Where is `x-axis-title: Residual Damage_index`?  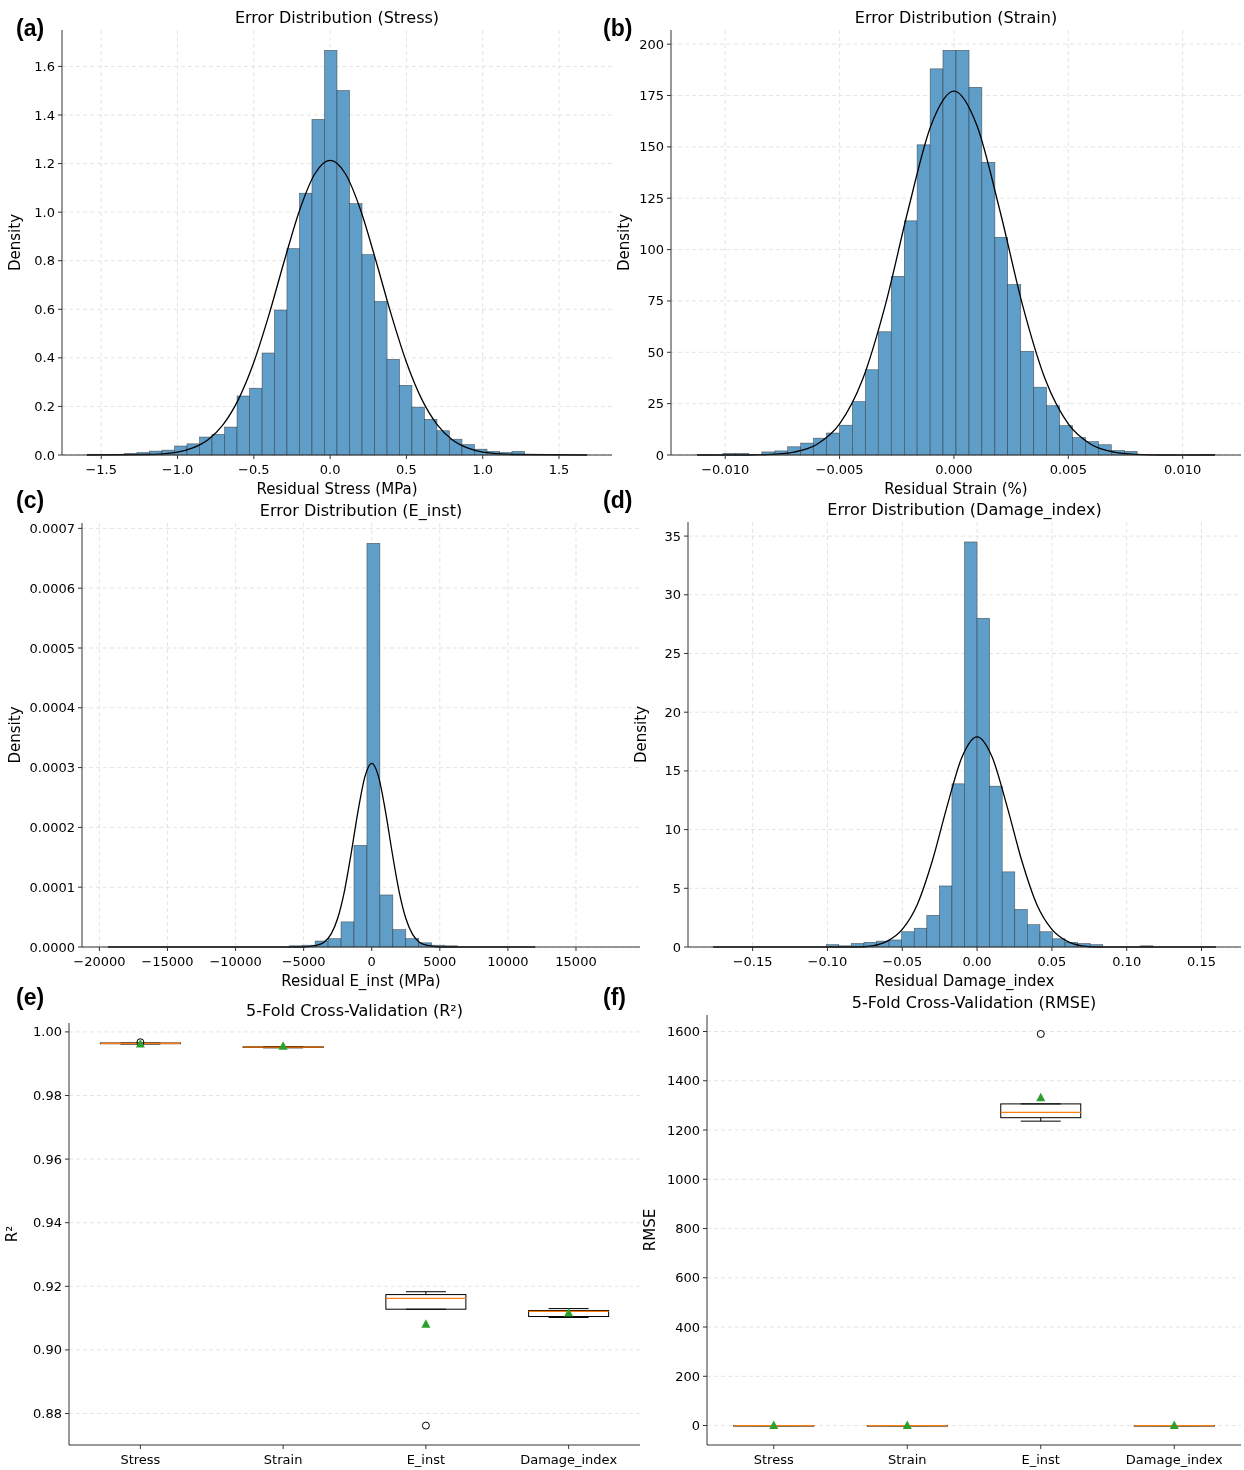 x-axis-title: Residual Damage_index is located at coordinates (964, 981).